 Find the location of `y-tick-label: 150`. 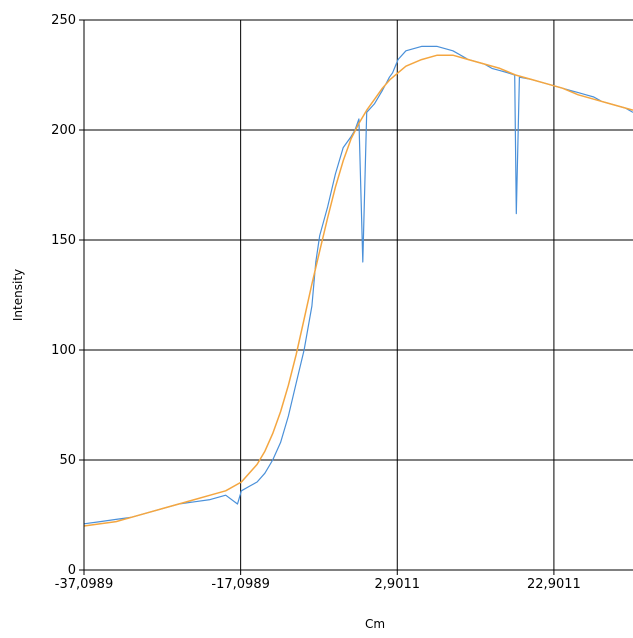

y-tick-label: 150 is located at coordinates (63, 240).